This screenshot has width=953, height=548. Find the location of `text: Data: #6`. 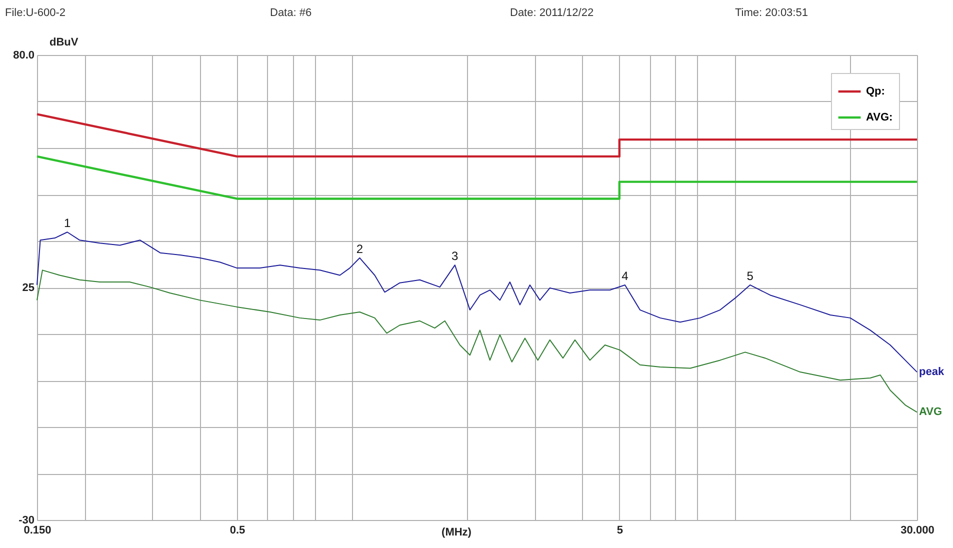

text: Data: #6 is located at coordinates (291, 13).